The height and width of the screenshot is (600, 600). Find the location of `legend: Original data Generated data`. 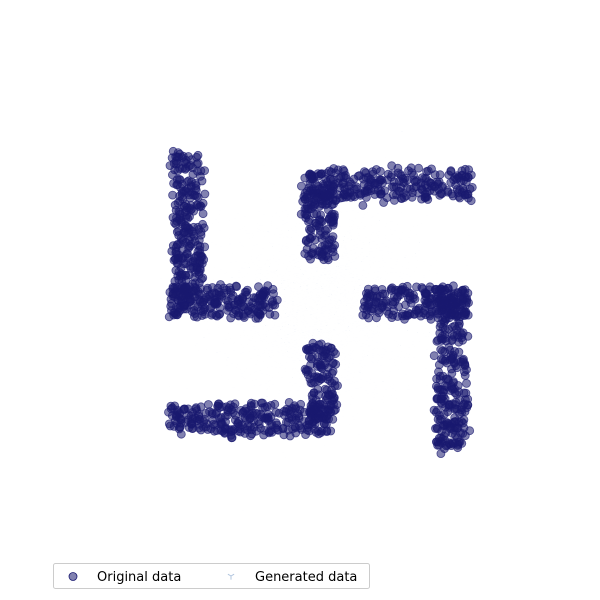

legend: Original data Generated data is located at coordinates (211, 576).